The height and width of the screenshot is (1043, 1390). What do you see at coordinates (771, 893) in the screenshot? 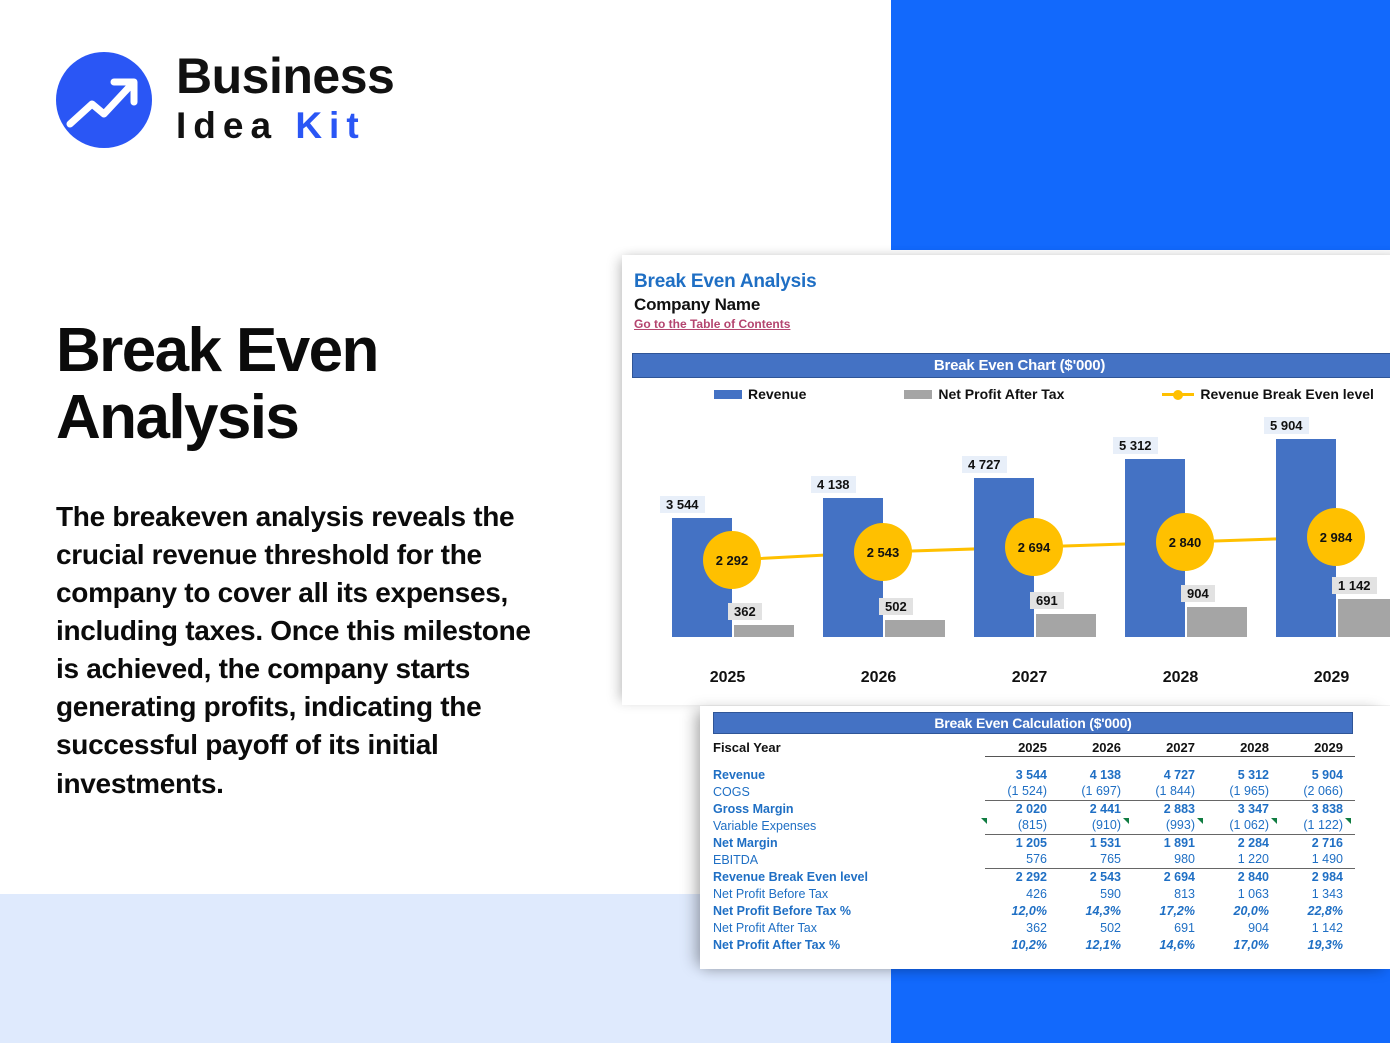
I see `table-row-label-net-profit-before-tax: Net Profit Before Tax` at bounding box center [771, 893].